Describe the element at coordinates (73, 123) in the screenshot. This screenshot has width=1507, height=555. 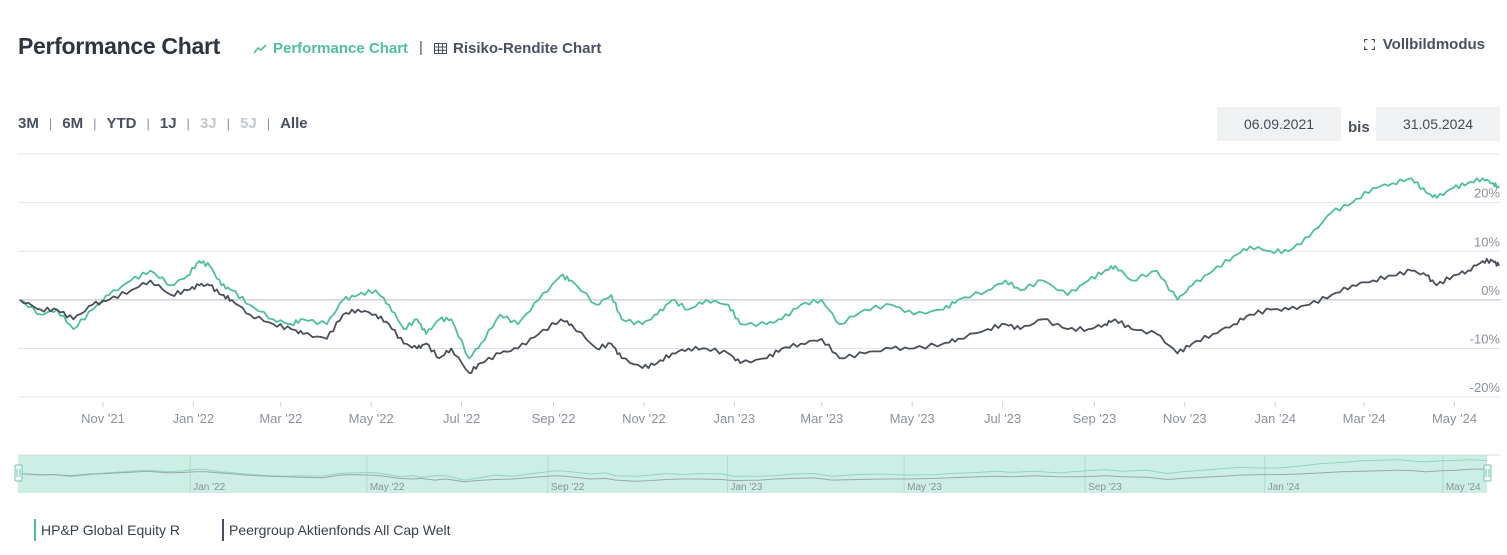
I see `range-button-6m: 6M` at that location.